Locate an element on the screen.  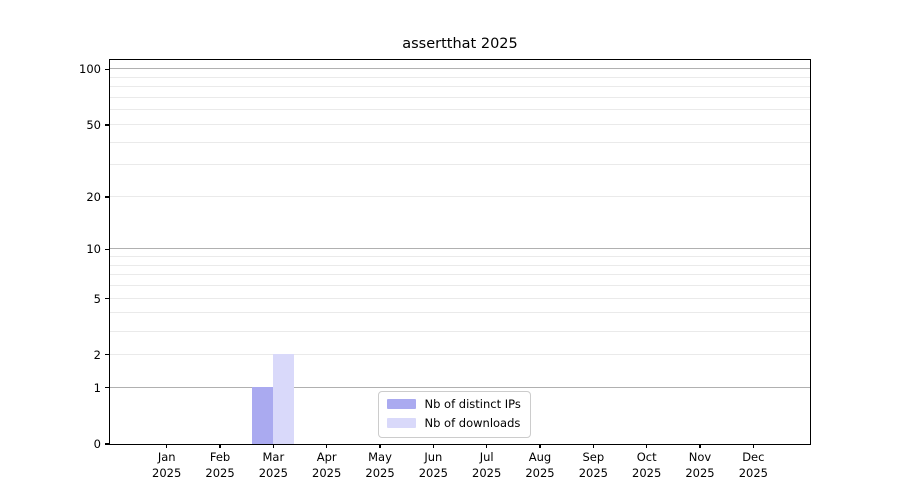
y-tick-label: 1 is located at coordinates (97, 387).